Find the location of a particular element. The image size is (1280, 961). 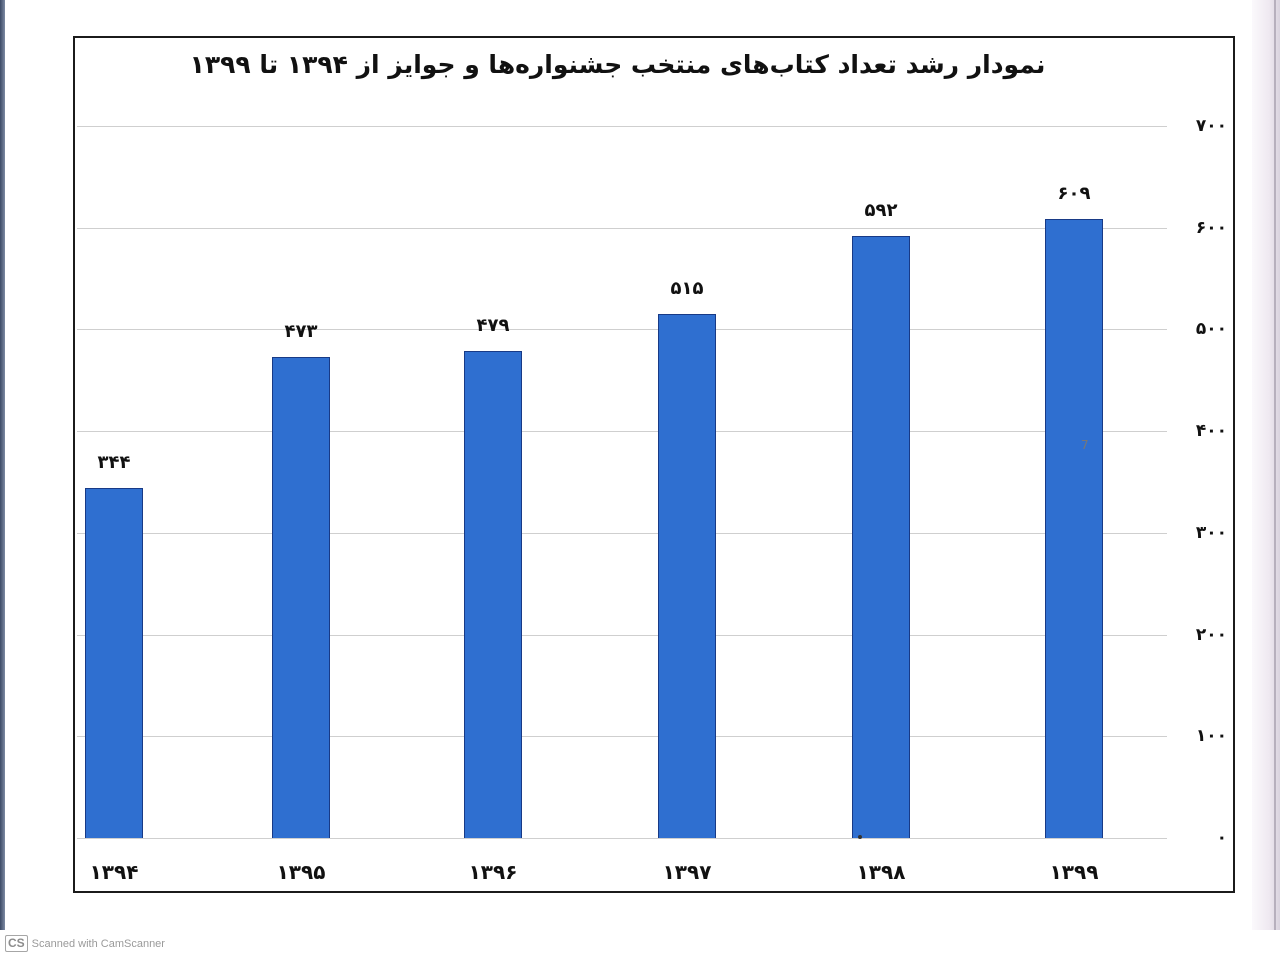

scan-page-edge-left is located at coordinates (2, 465).